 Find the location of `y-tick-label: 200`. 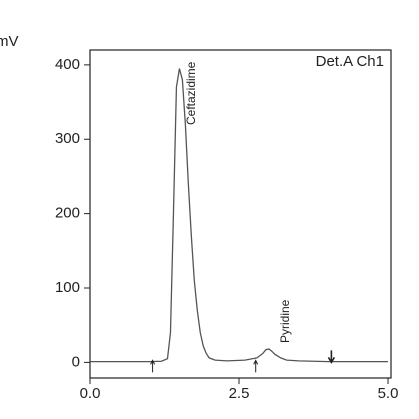

y-tick-label: 200 is located at coordinates (67, 213).